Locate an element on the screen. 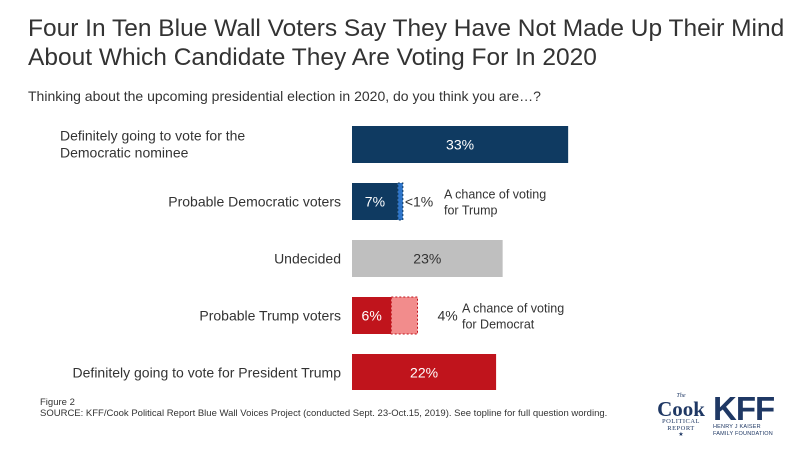 The width and height of the screenshot is (800, 450). star-icon: ★ is located at coordinates (681, 435).